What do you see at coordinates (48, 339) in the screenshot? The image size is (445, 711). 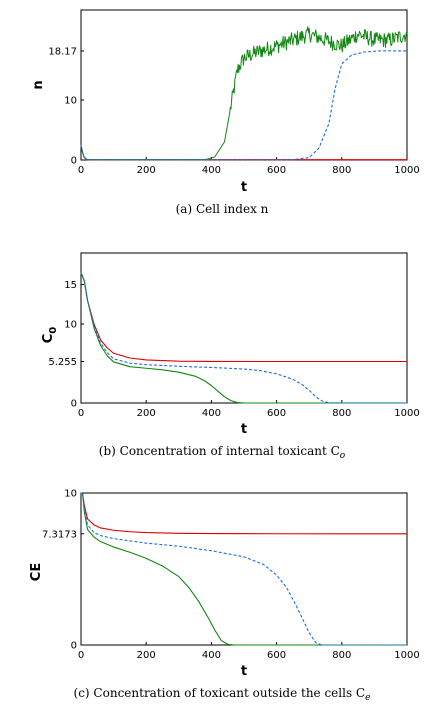 I see `y-axis-label-text: C` at bounding box center [48, 339].